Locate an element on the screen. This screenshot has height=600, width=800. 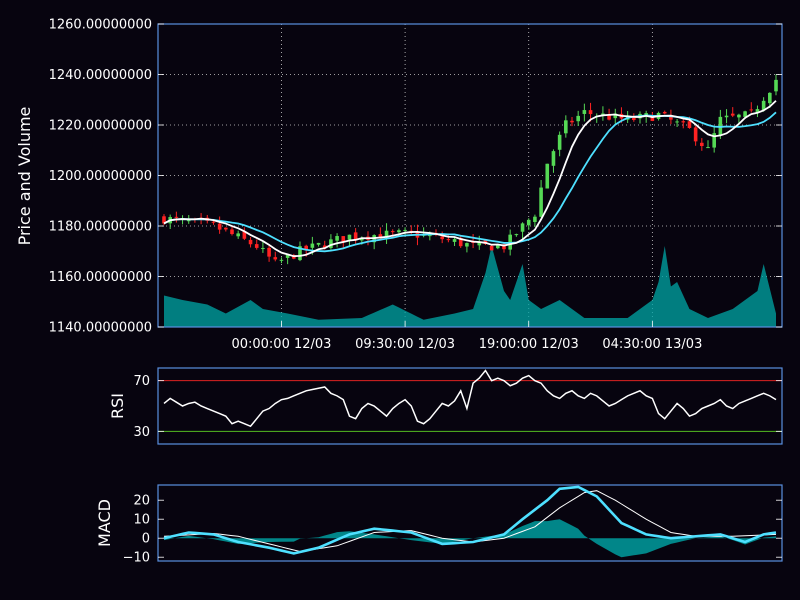
time-tick-label: 04:30:00 13/03 is located at coordinates (652, 344).